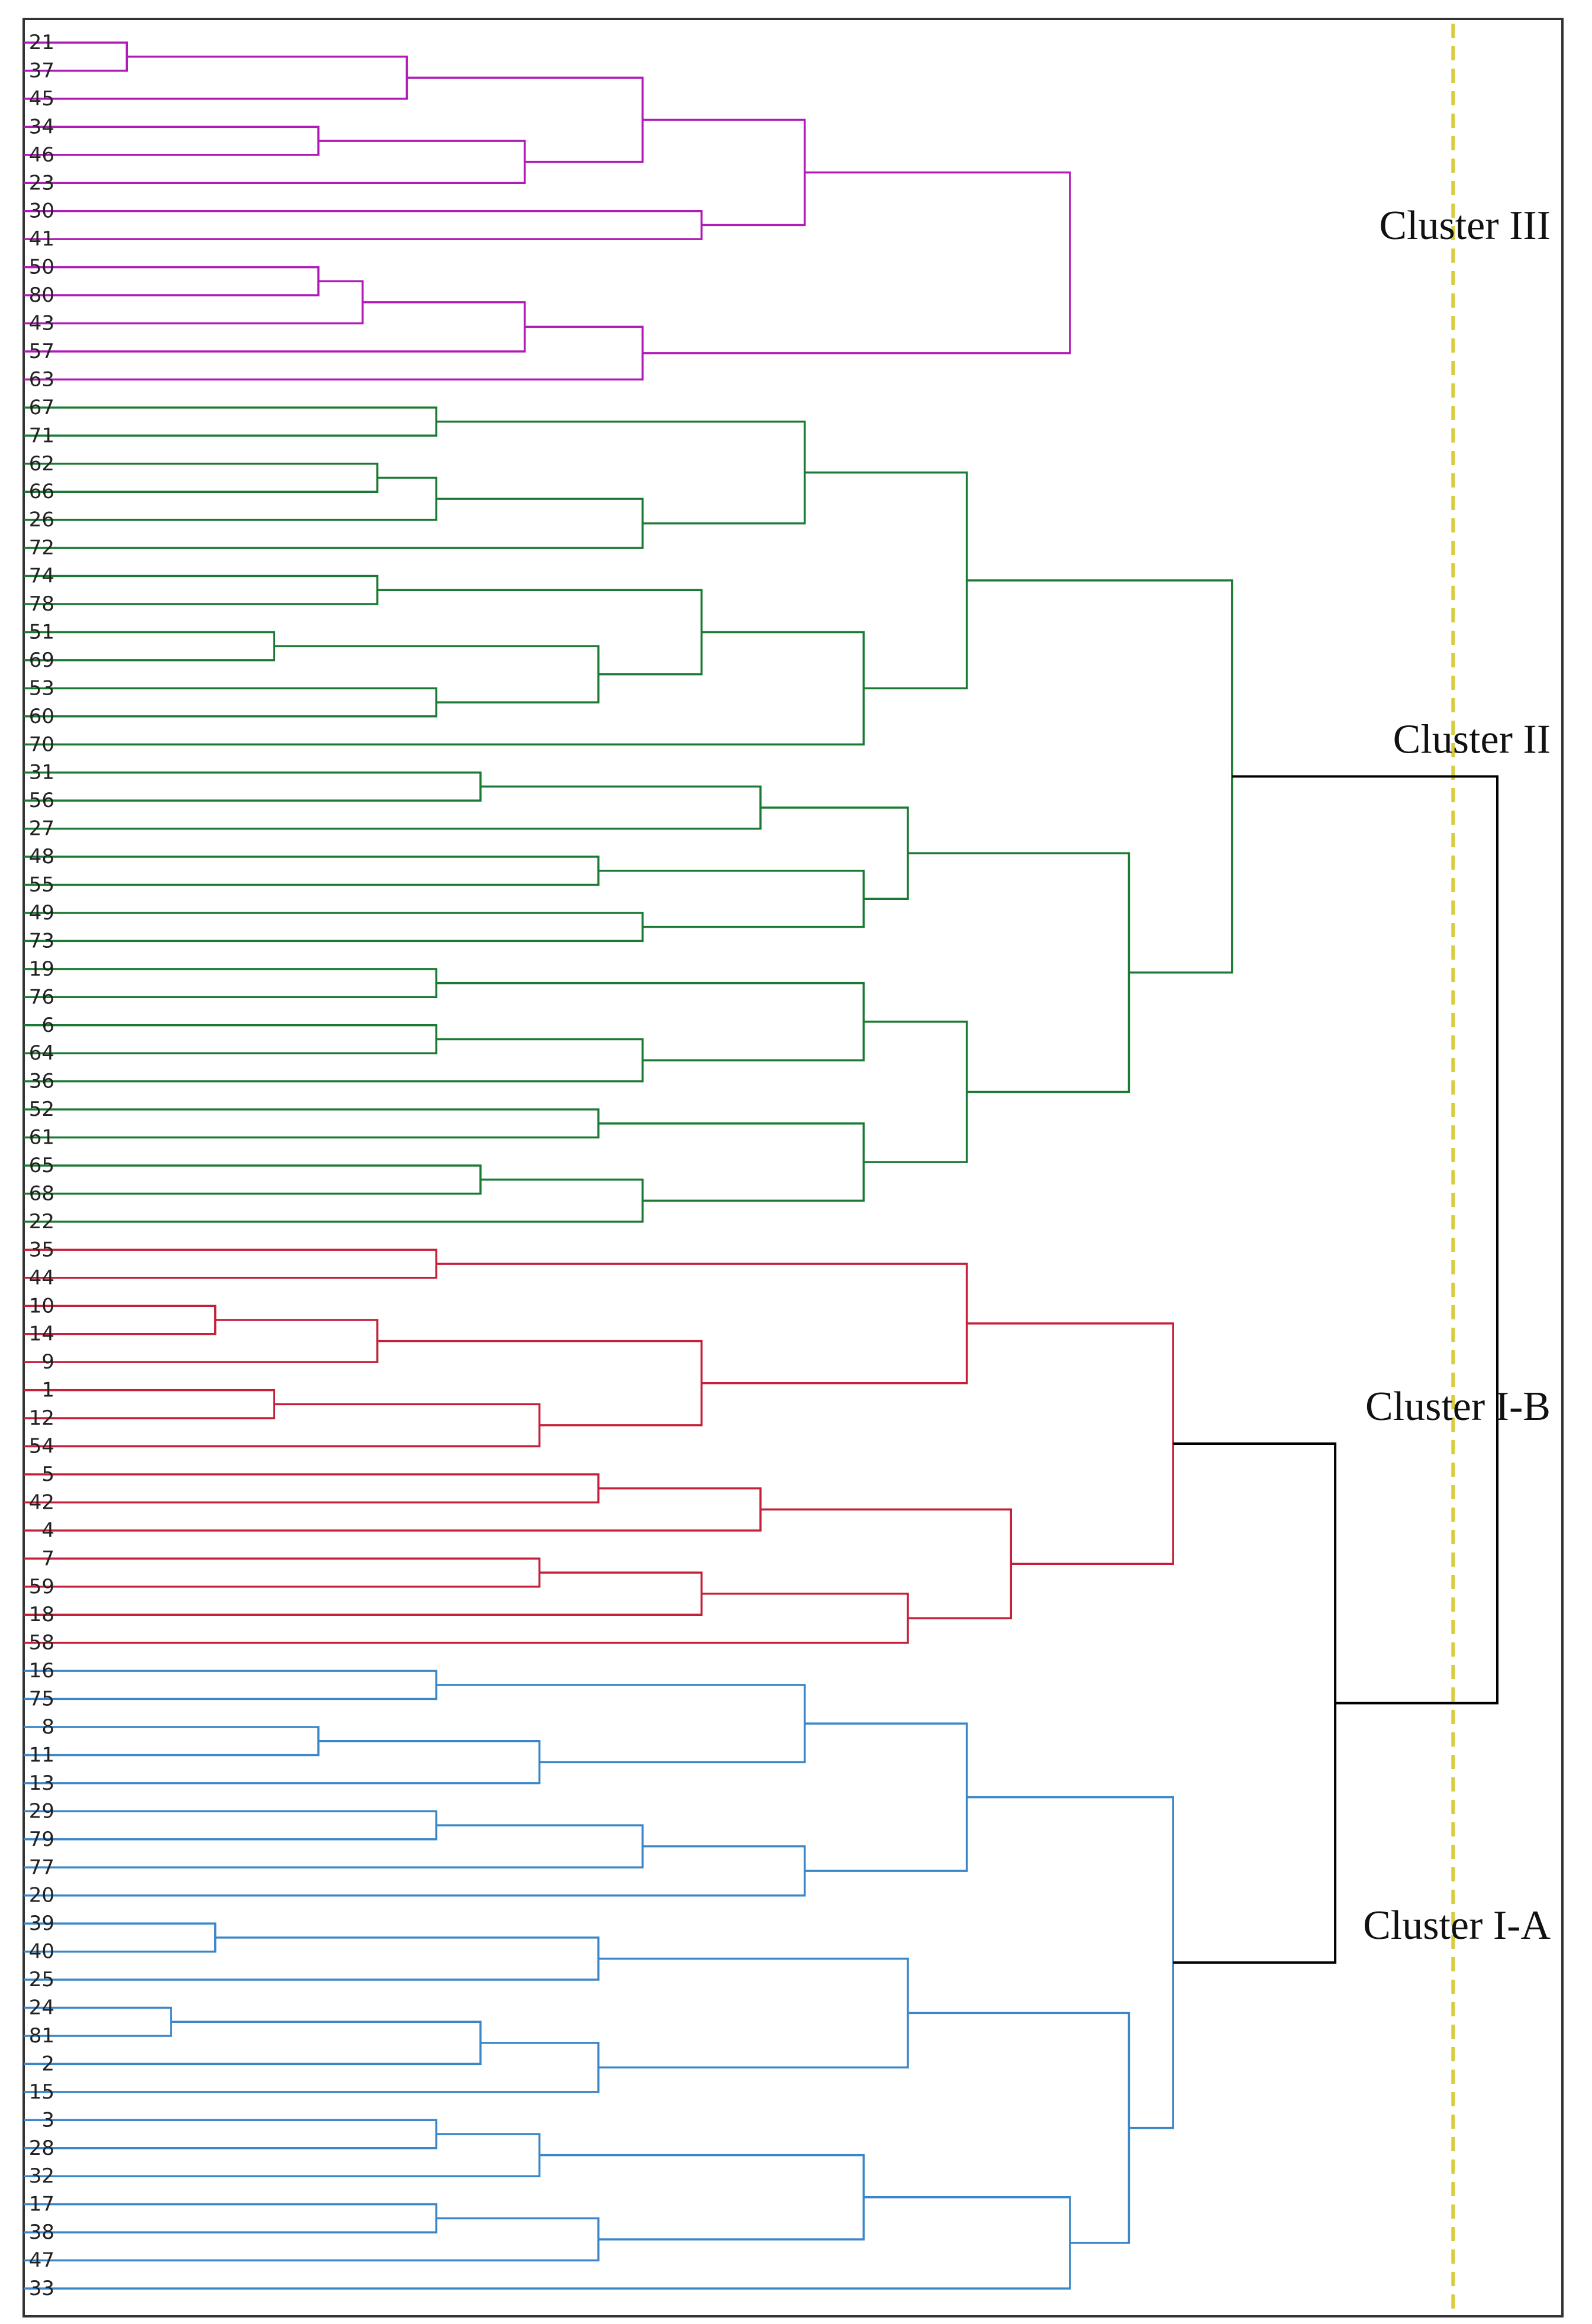 The height and width of the screenshot is (2324, 1592). I want to click on leaf-label-45: 45, so click(41, 99).